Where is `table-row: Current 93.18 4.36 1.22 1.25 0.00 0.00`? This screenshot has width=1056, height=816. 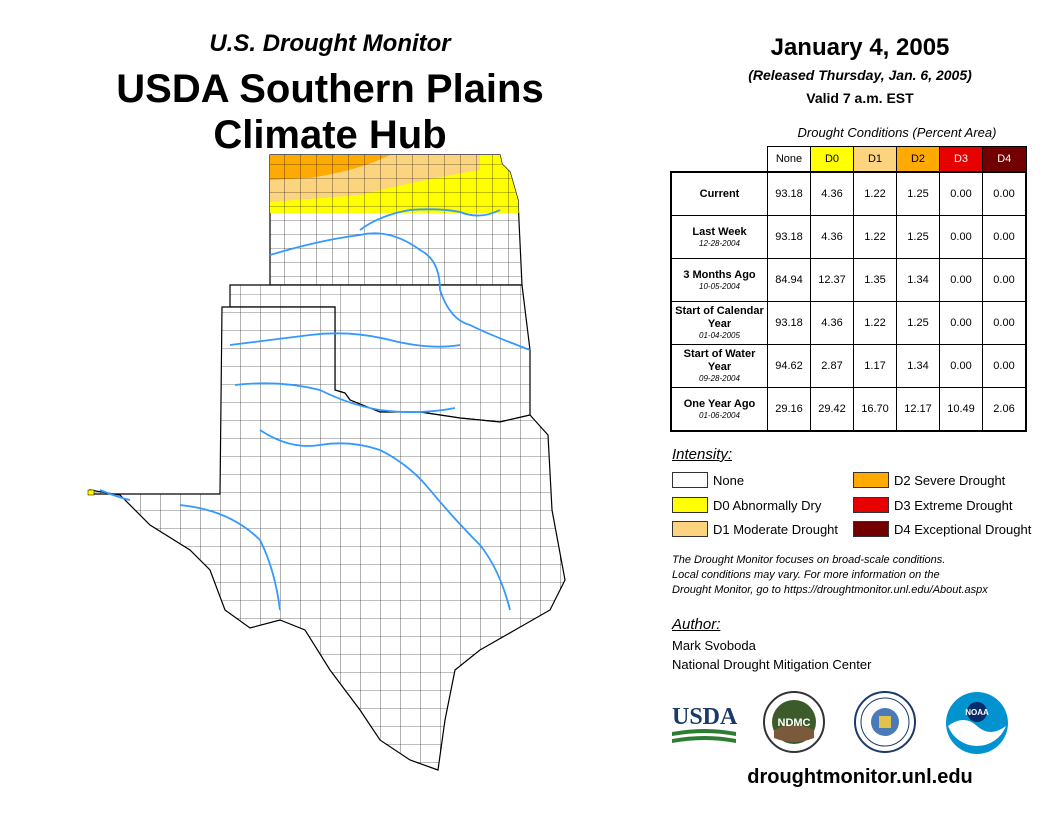
table-row: Current 93.18 4.36 1.22 1.25 0.00 0.00 is located at coordinates (848, 193).